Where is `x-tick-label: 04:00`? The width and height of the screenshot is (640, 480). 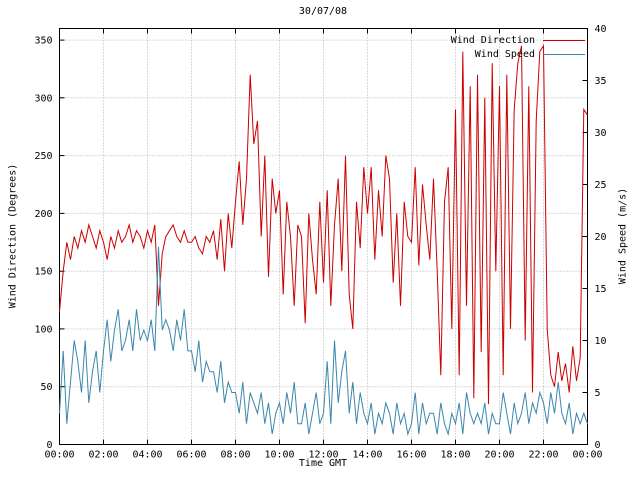 x-tick-label: 04:00 is located at coordinates (147, 455).